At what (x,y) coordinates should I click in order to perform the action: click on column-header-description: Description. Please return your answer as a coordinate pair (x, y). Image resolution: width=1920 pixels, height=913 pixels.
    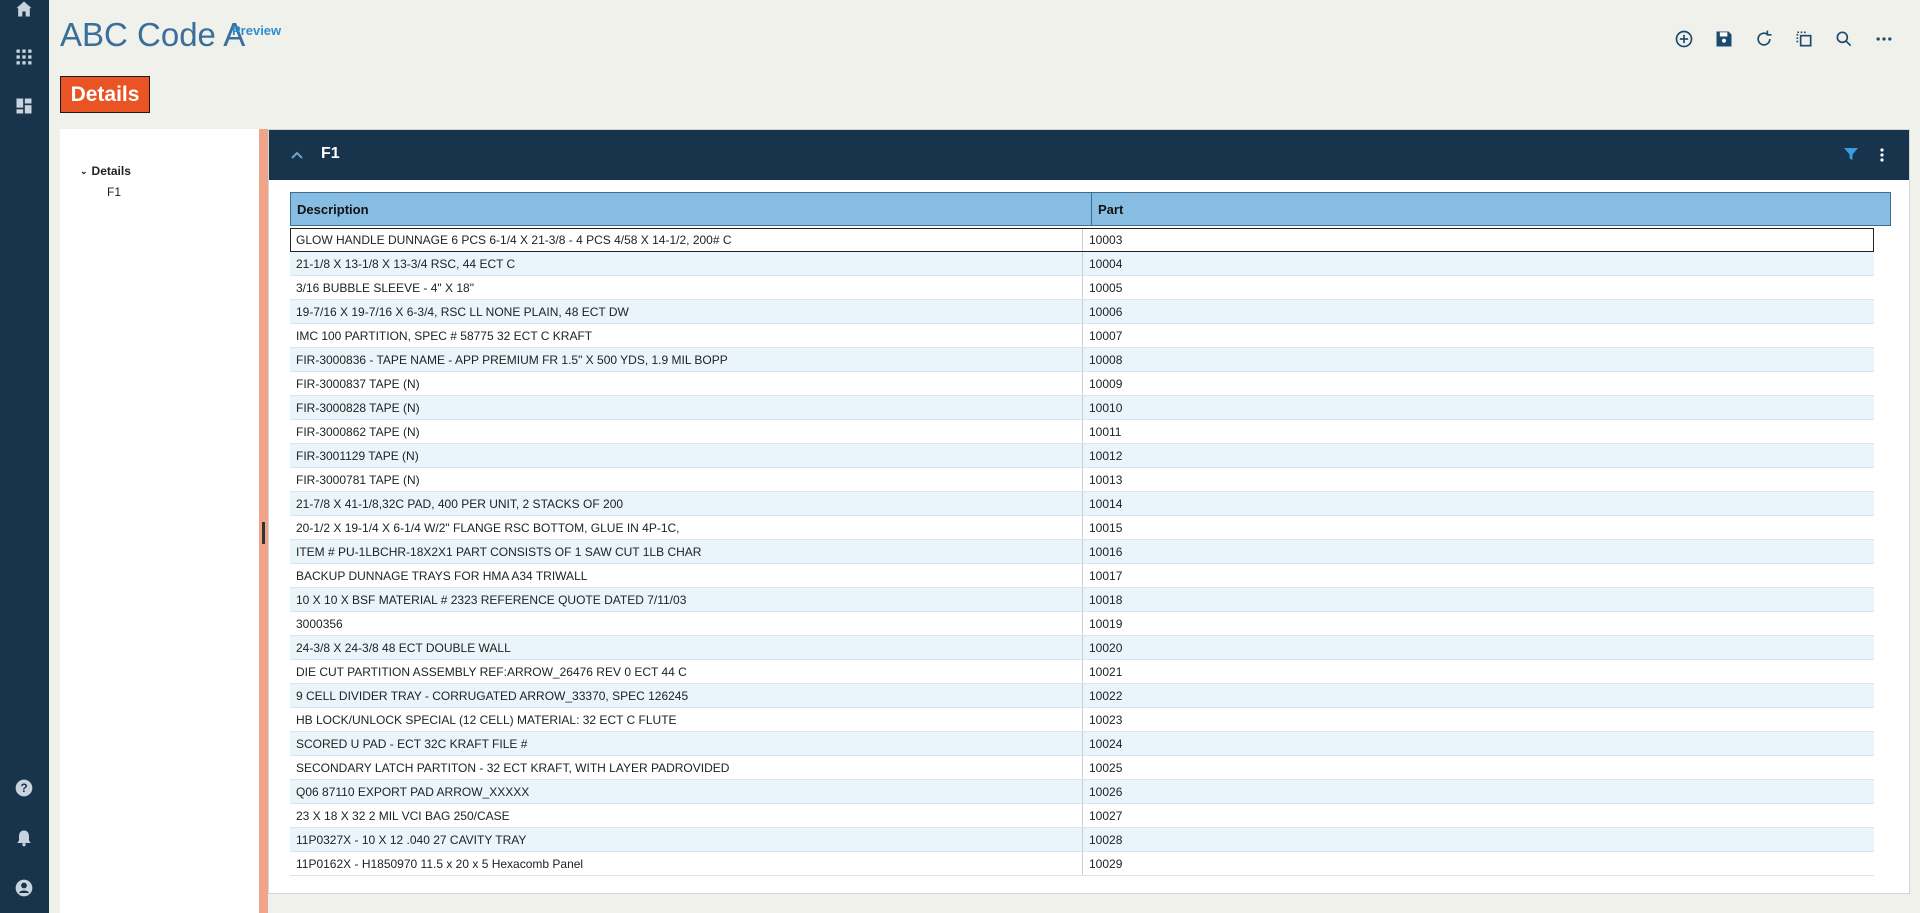
    Looking at the image, I should click on (691, 209).